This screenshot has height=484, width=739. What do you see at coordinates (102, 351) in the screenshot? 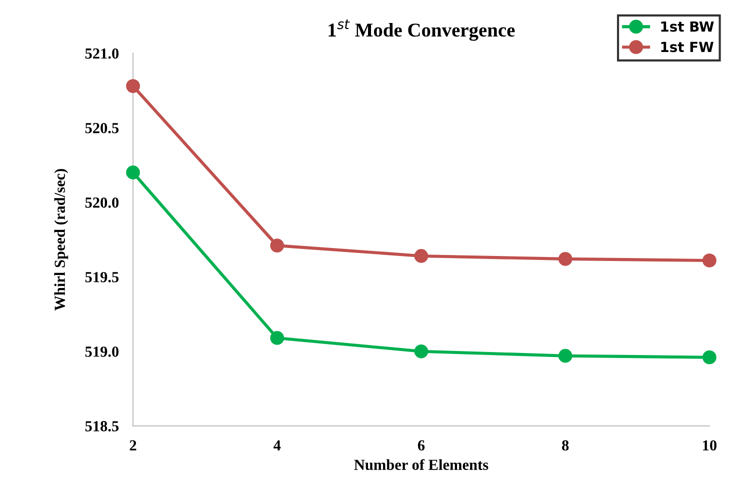
I see `y-tick-label: 519.0` at bounding box center [102, 351].